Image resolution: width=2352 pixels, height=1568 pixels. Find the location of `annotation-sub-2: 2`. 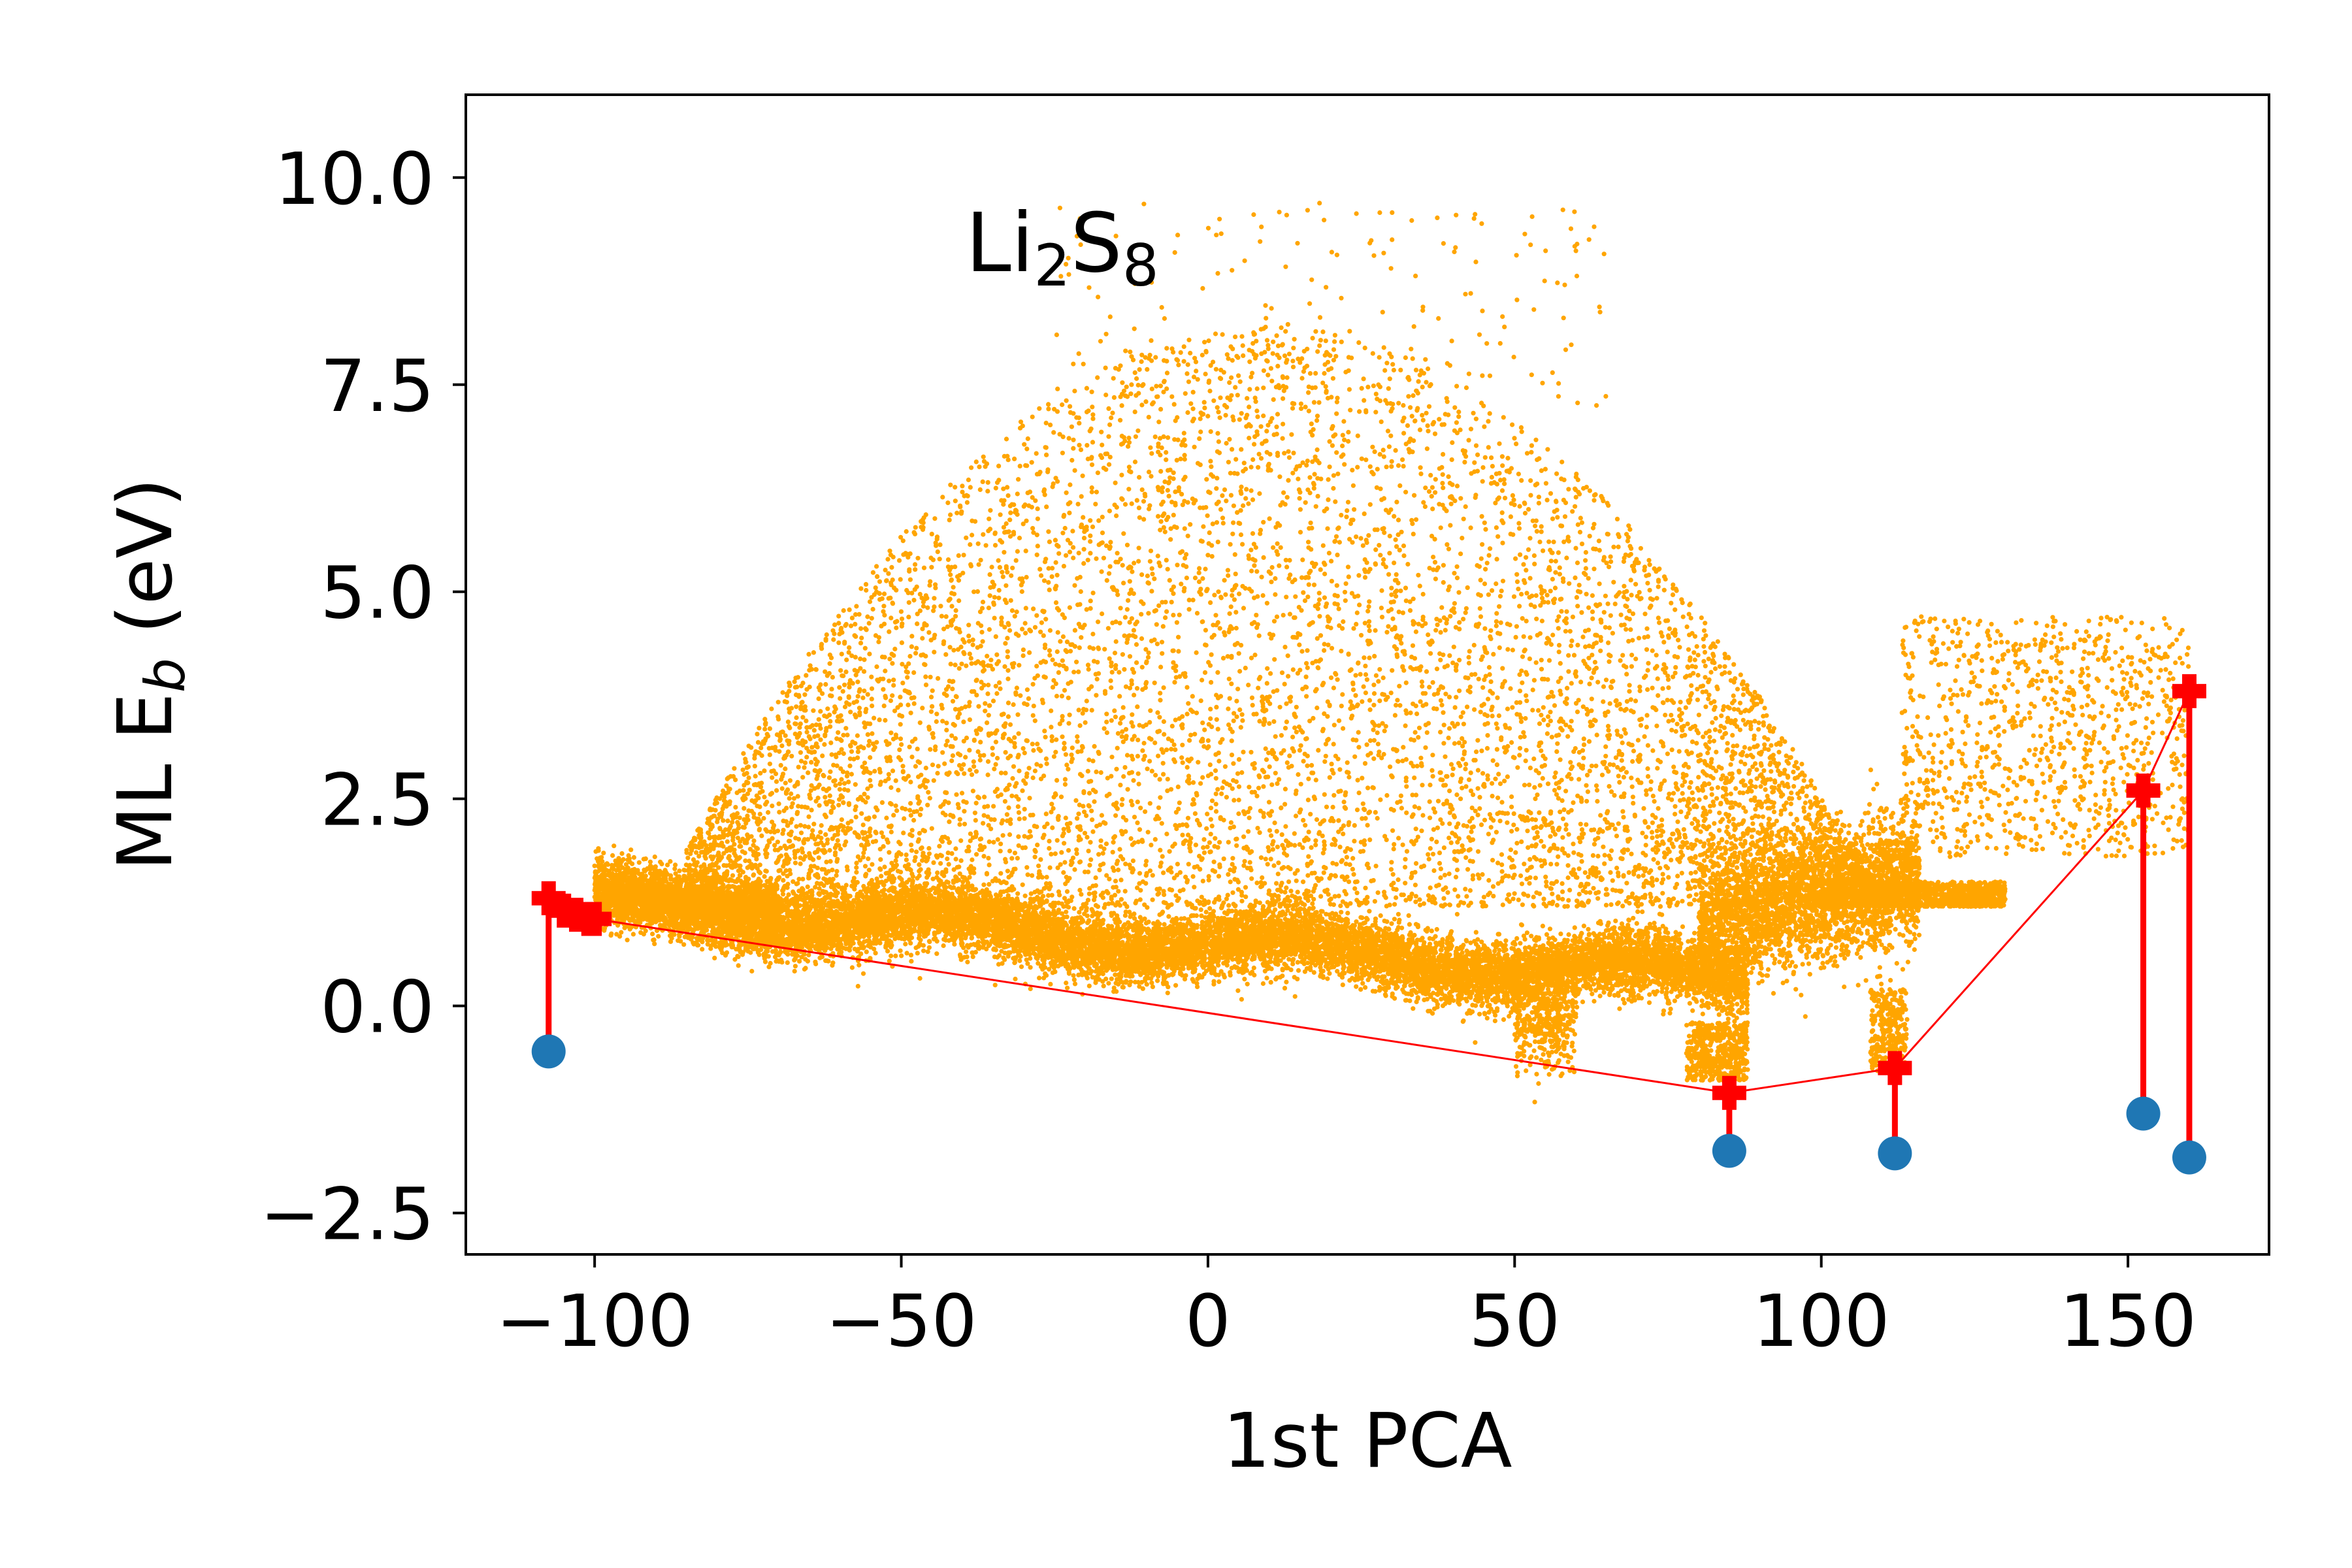

annotation-sub-2: 2 is located at coordinates (1052, 265).